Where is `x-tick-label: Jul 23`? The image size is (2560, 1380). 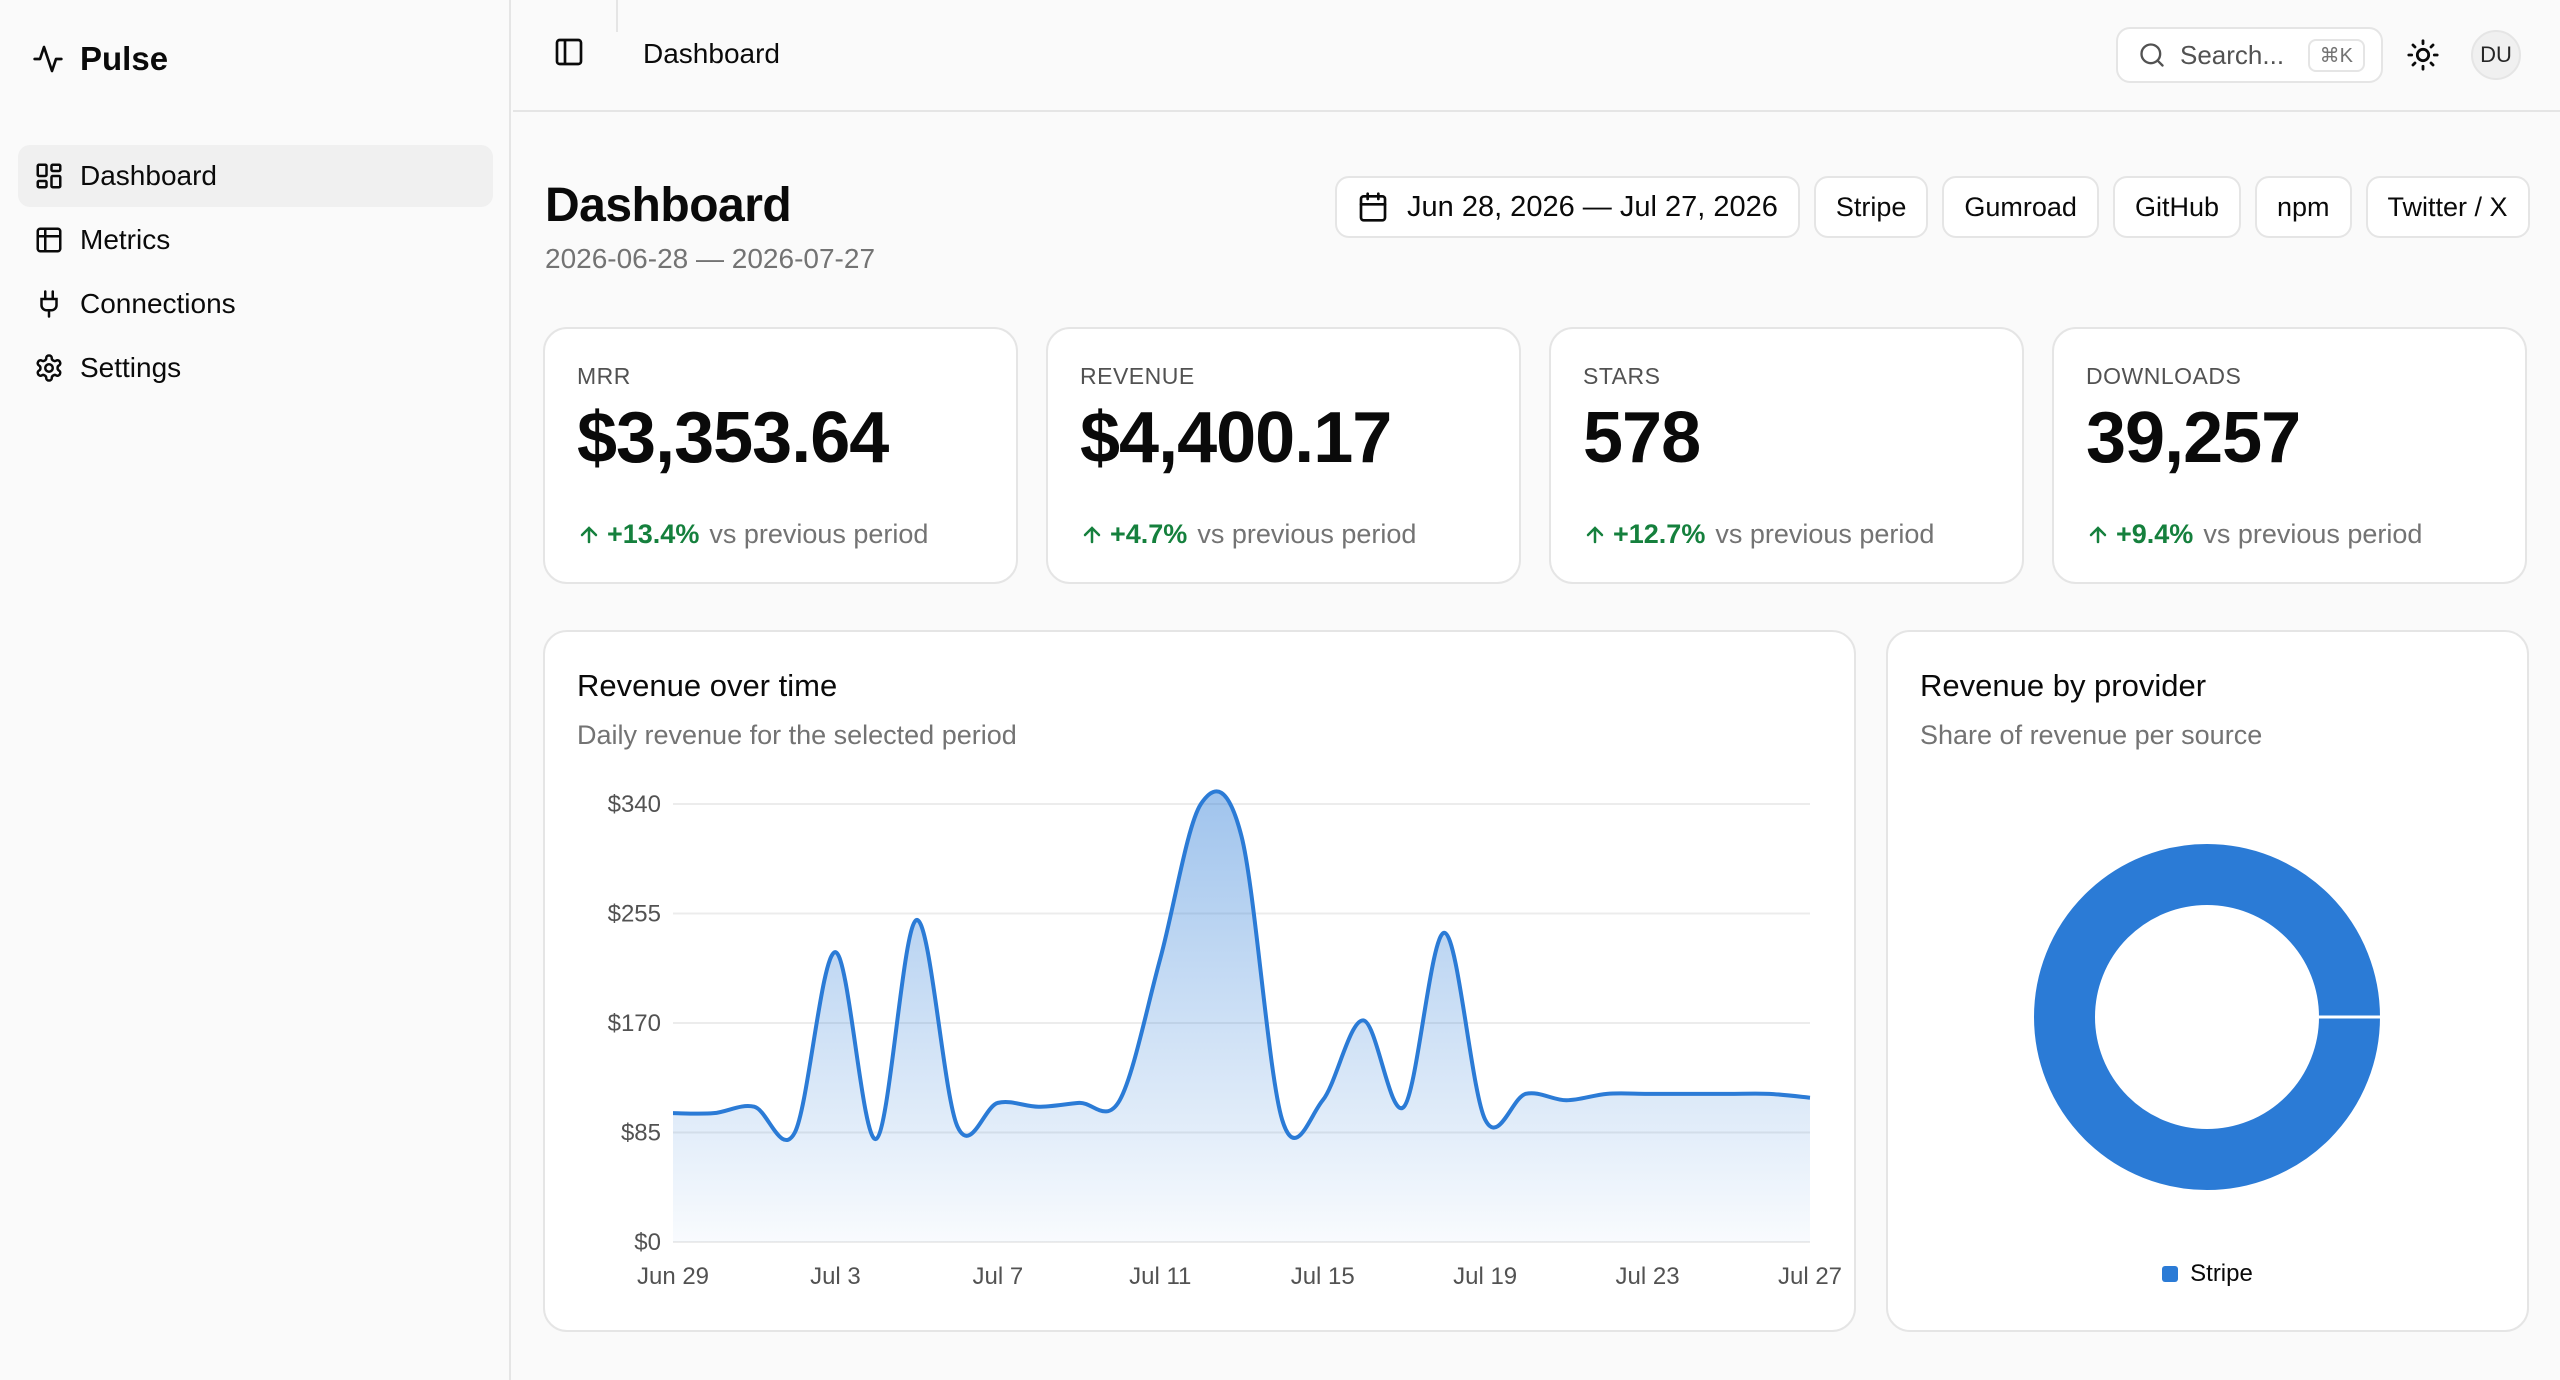
x-tick-label: Jul 23 is located at coordinates (1648, 1276).